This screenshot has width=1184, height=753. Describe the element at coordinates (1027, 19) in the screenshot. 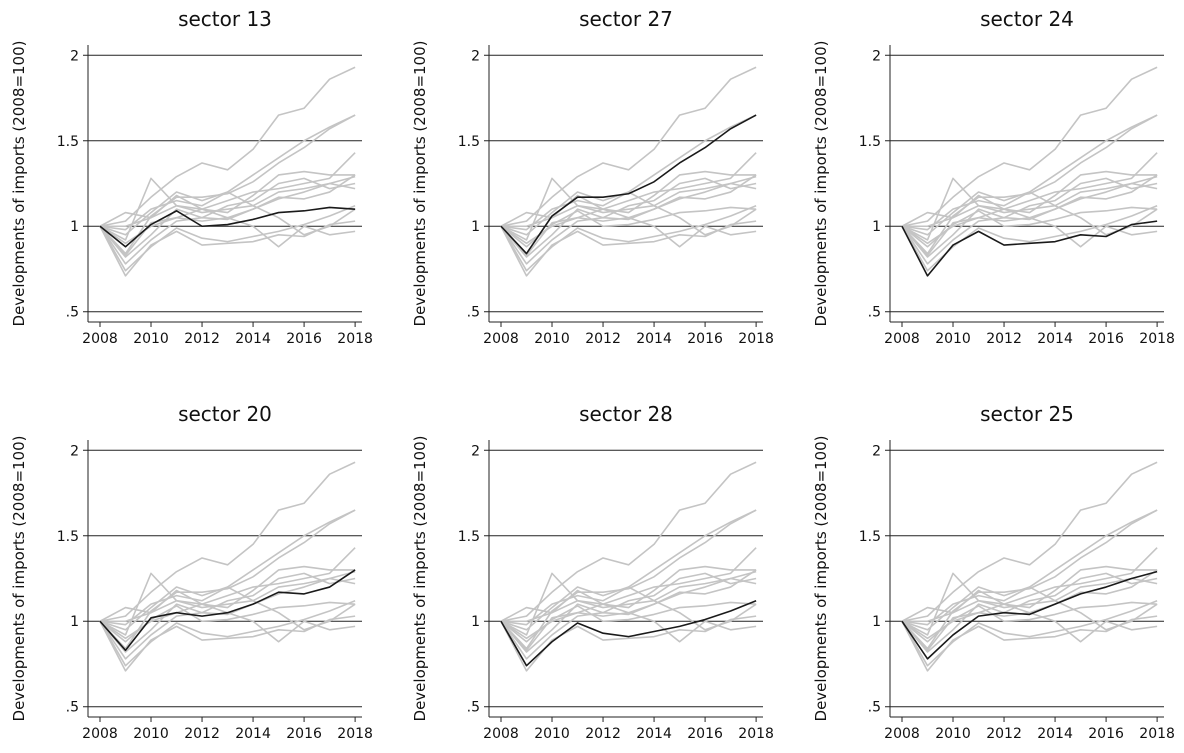

I see `panel-title: sector 24` at that location.